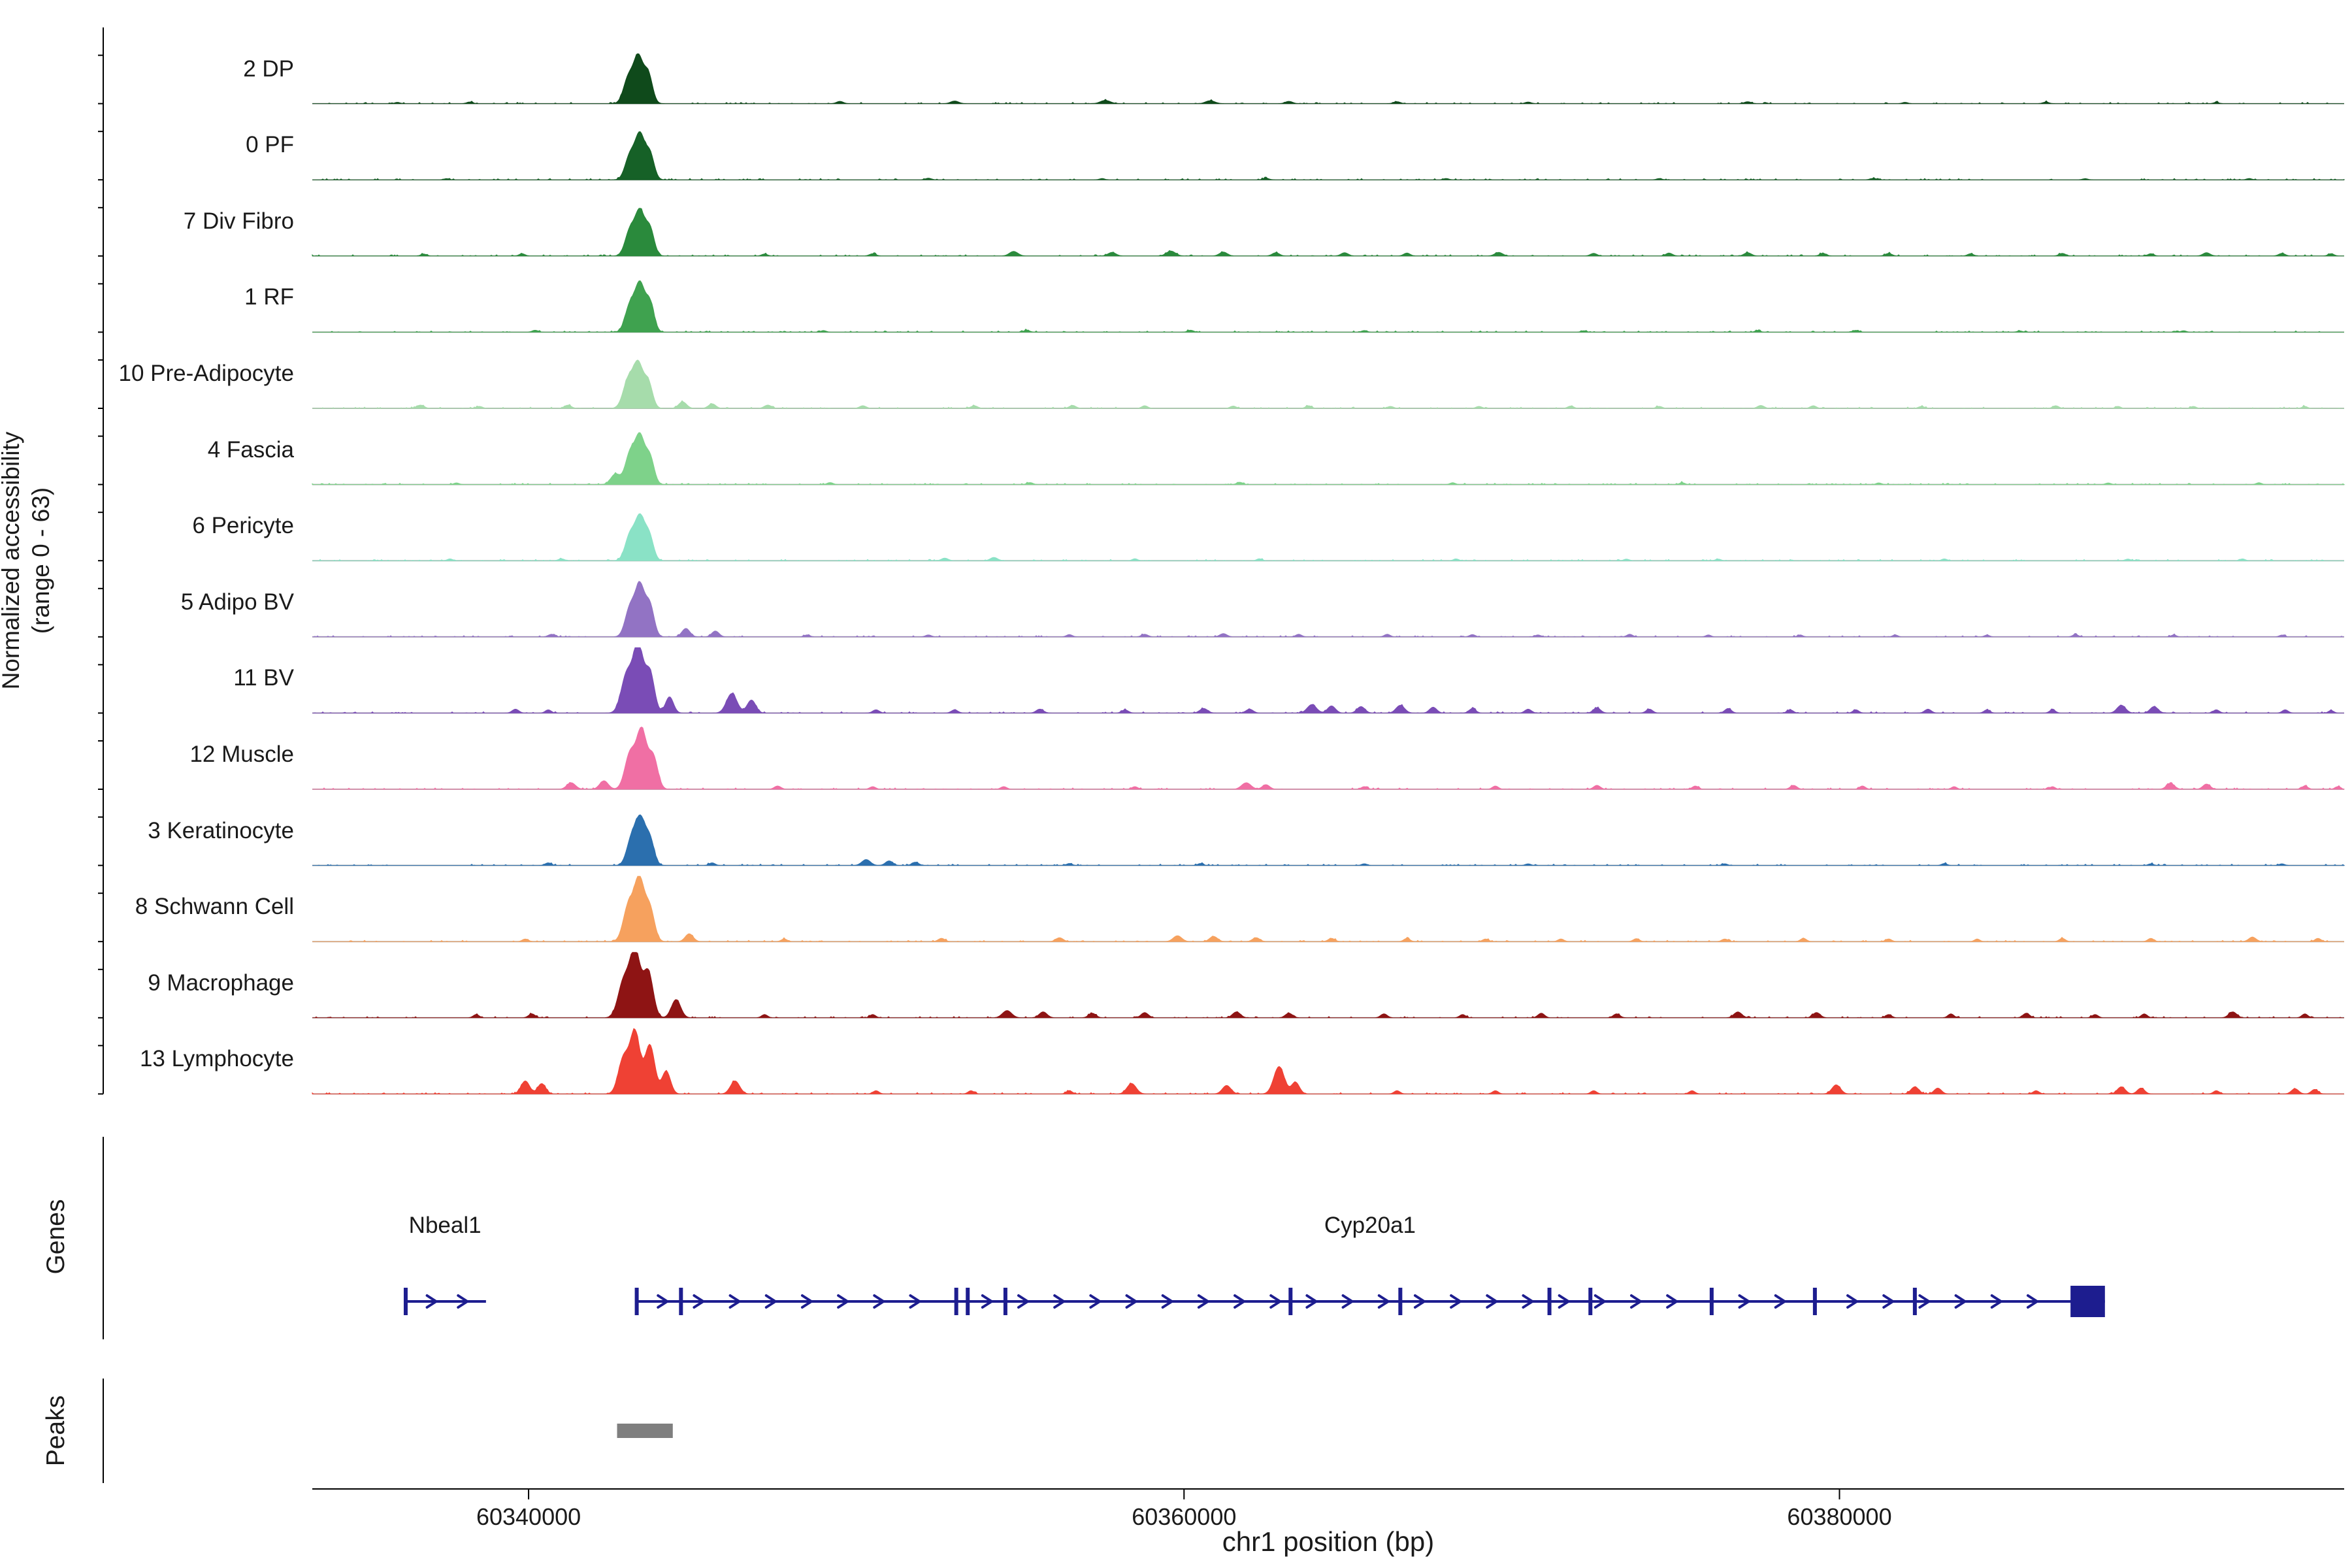 The height and width of the screenshot is (1568, 2352). Describe the element at coordinates (269, 297) in the screenshot. I see `track-label: 1 RF` at that location.